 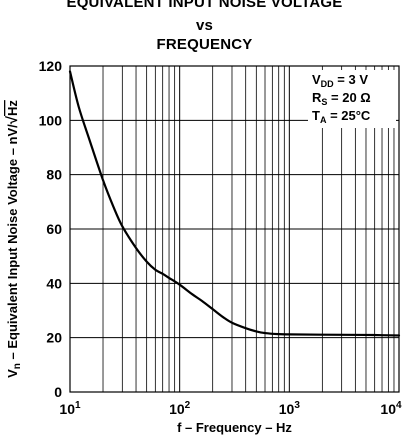 I want to click on x-tick-label: 10², so click(x=180, y=408).